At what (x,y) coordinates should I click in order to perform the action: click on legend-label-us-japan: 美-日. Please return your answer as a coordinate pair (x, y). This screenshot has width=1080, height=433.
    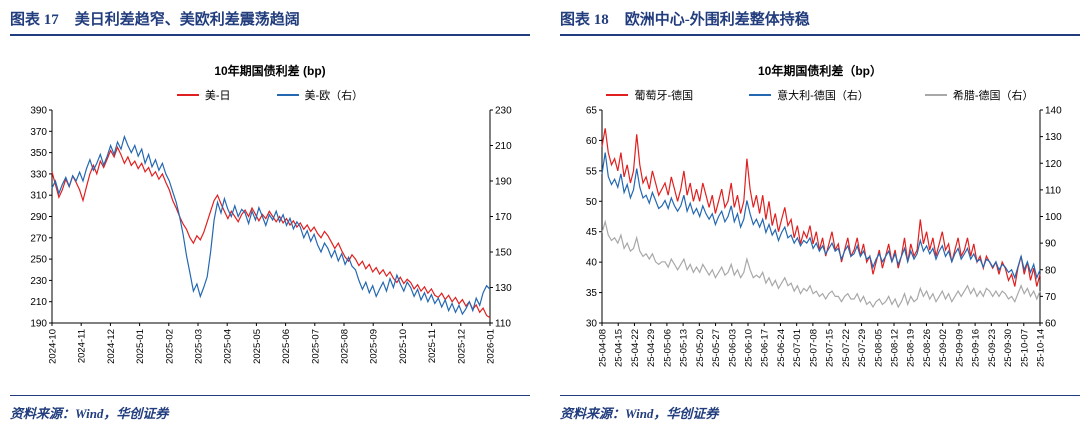
    Looking at the image, I should click on (217, 96).